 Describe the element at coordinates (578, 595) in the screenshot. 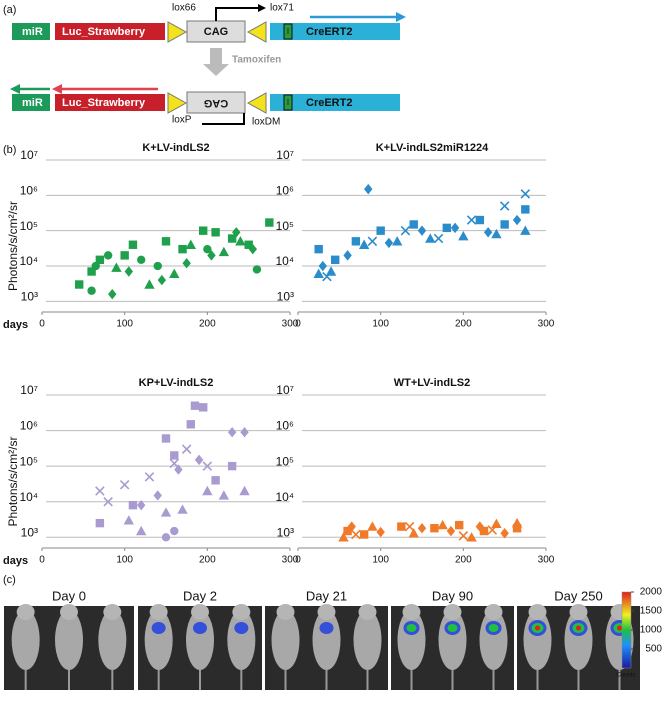

I see `day-label: Day 250` at that location.